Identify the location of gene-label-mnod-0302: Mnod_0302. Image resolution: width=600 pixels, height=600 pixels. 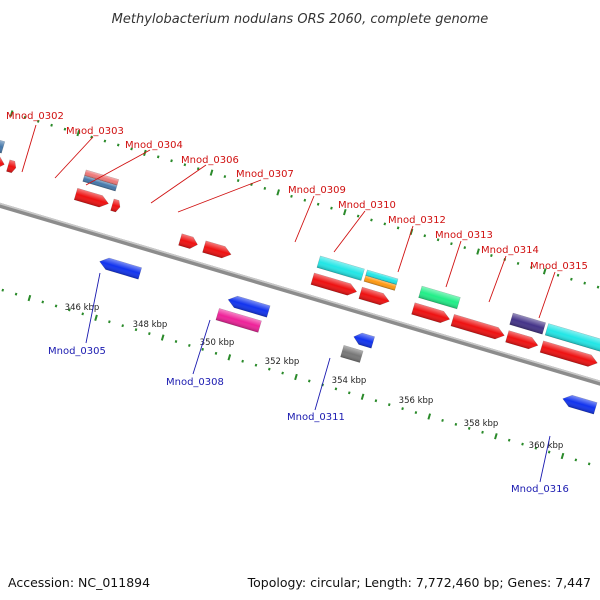
(35, 116).